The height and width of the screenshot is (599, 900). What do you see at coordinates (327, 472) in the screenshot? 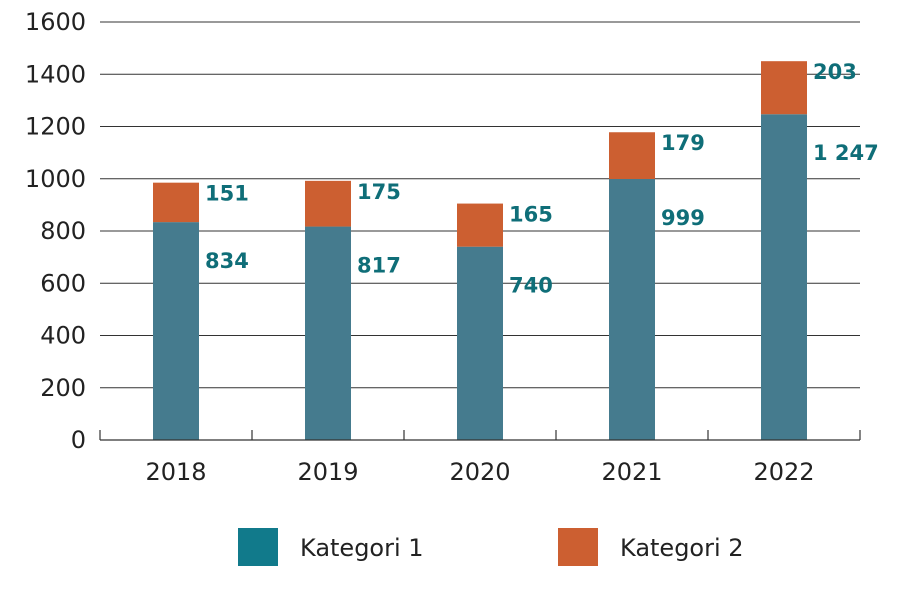
I see `x-tick-label: 2019` at bounding box center [327, 472].